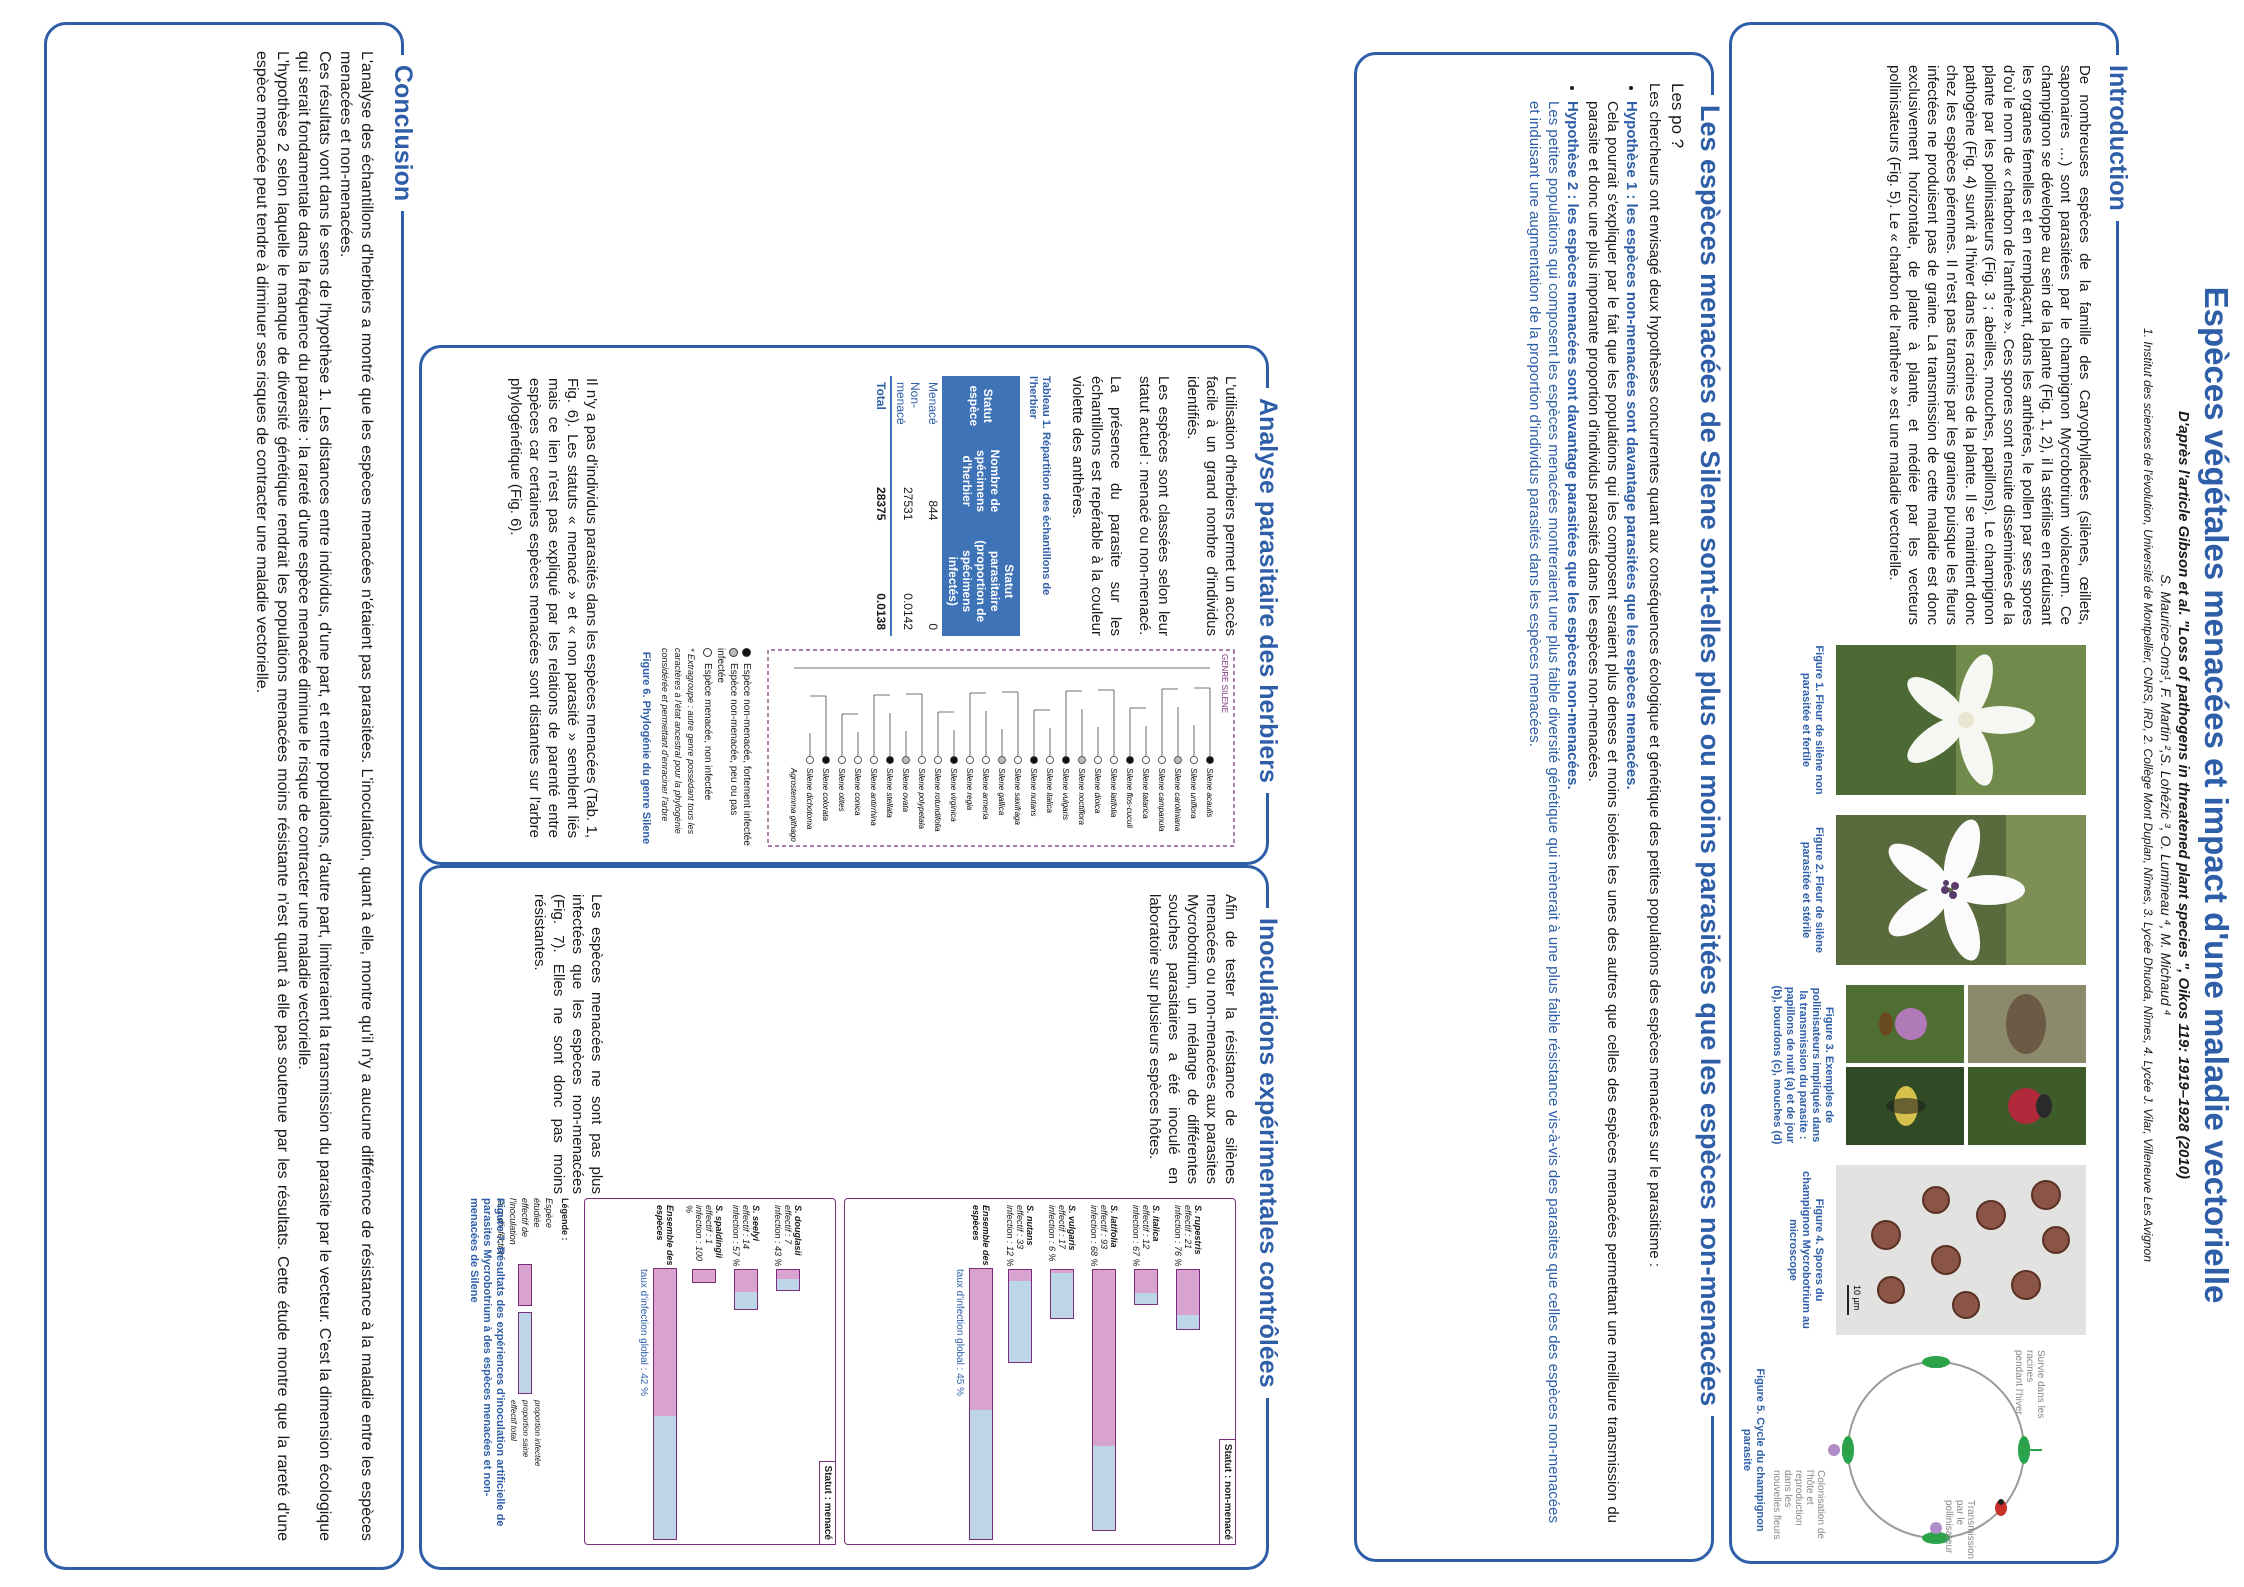 The image size is (2244, 1587). Describe the element at coordinates (747, 652) in the screenshot. I see `filled-dot-icon` at that location.